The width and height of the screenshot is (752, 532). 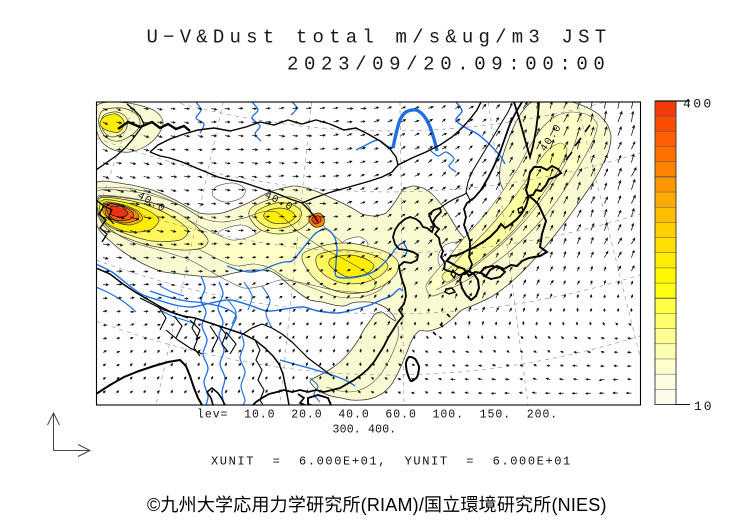 What do you see at coordinates (377, 415) in the screenshot?
I see `svg-text:lev= 10.0 20.0 40.0 60.0: lev= 10.0 20.0 40.0 60.0 100. 150. 200.` at bounding box center [377, 415].